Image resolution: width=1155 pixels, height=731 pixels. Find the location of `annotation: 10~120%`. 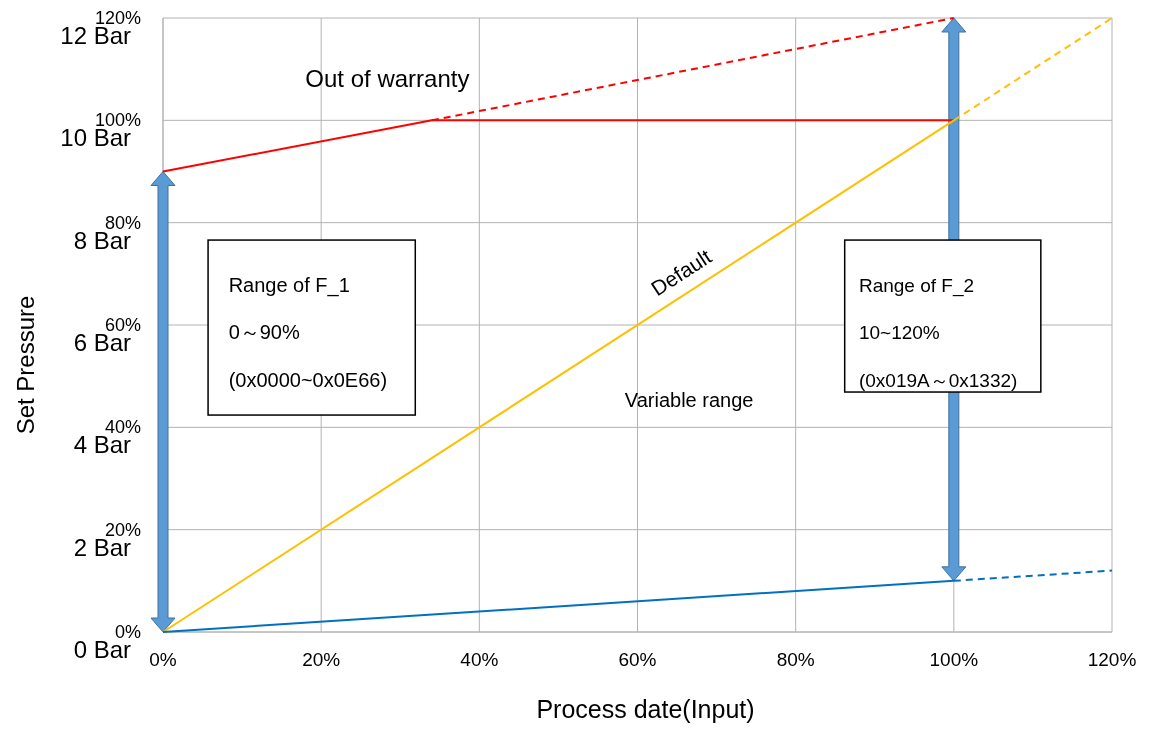

annotation: 10~120% is located at coordinates (899, 333).